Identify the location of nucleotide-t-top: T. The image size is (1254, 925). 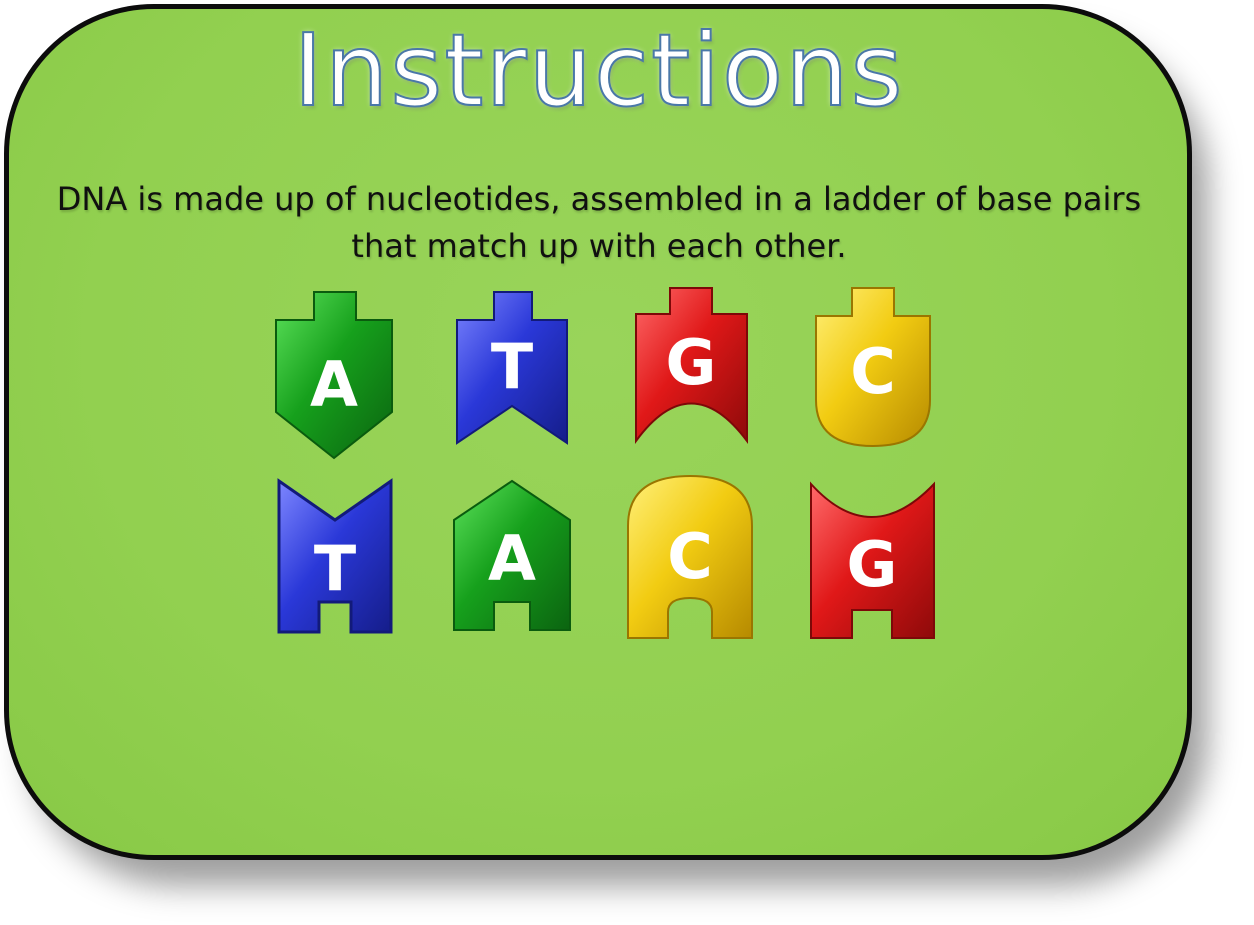
(512, 368).